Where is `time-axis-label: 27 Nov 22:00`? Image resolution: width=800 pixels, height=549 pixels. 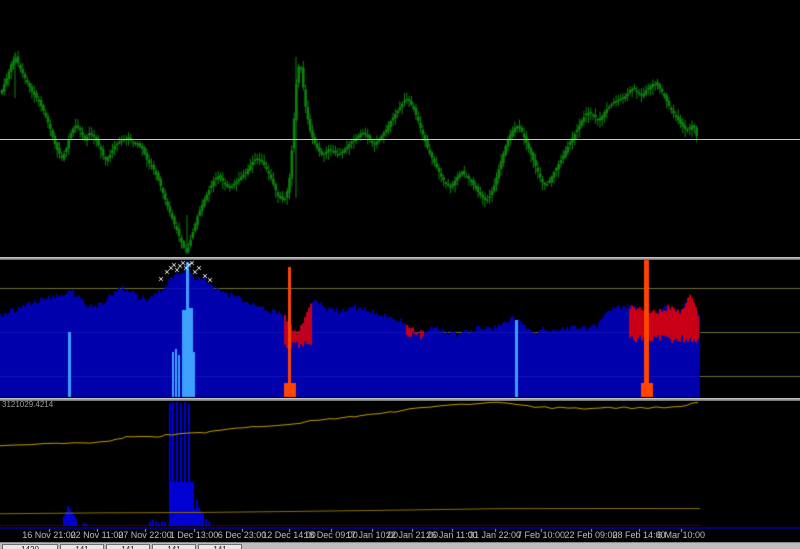
time-axis-label: 27 Nov 22:00 is located at coordinates (145, 535).